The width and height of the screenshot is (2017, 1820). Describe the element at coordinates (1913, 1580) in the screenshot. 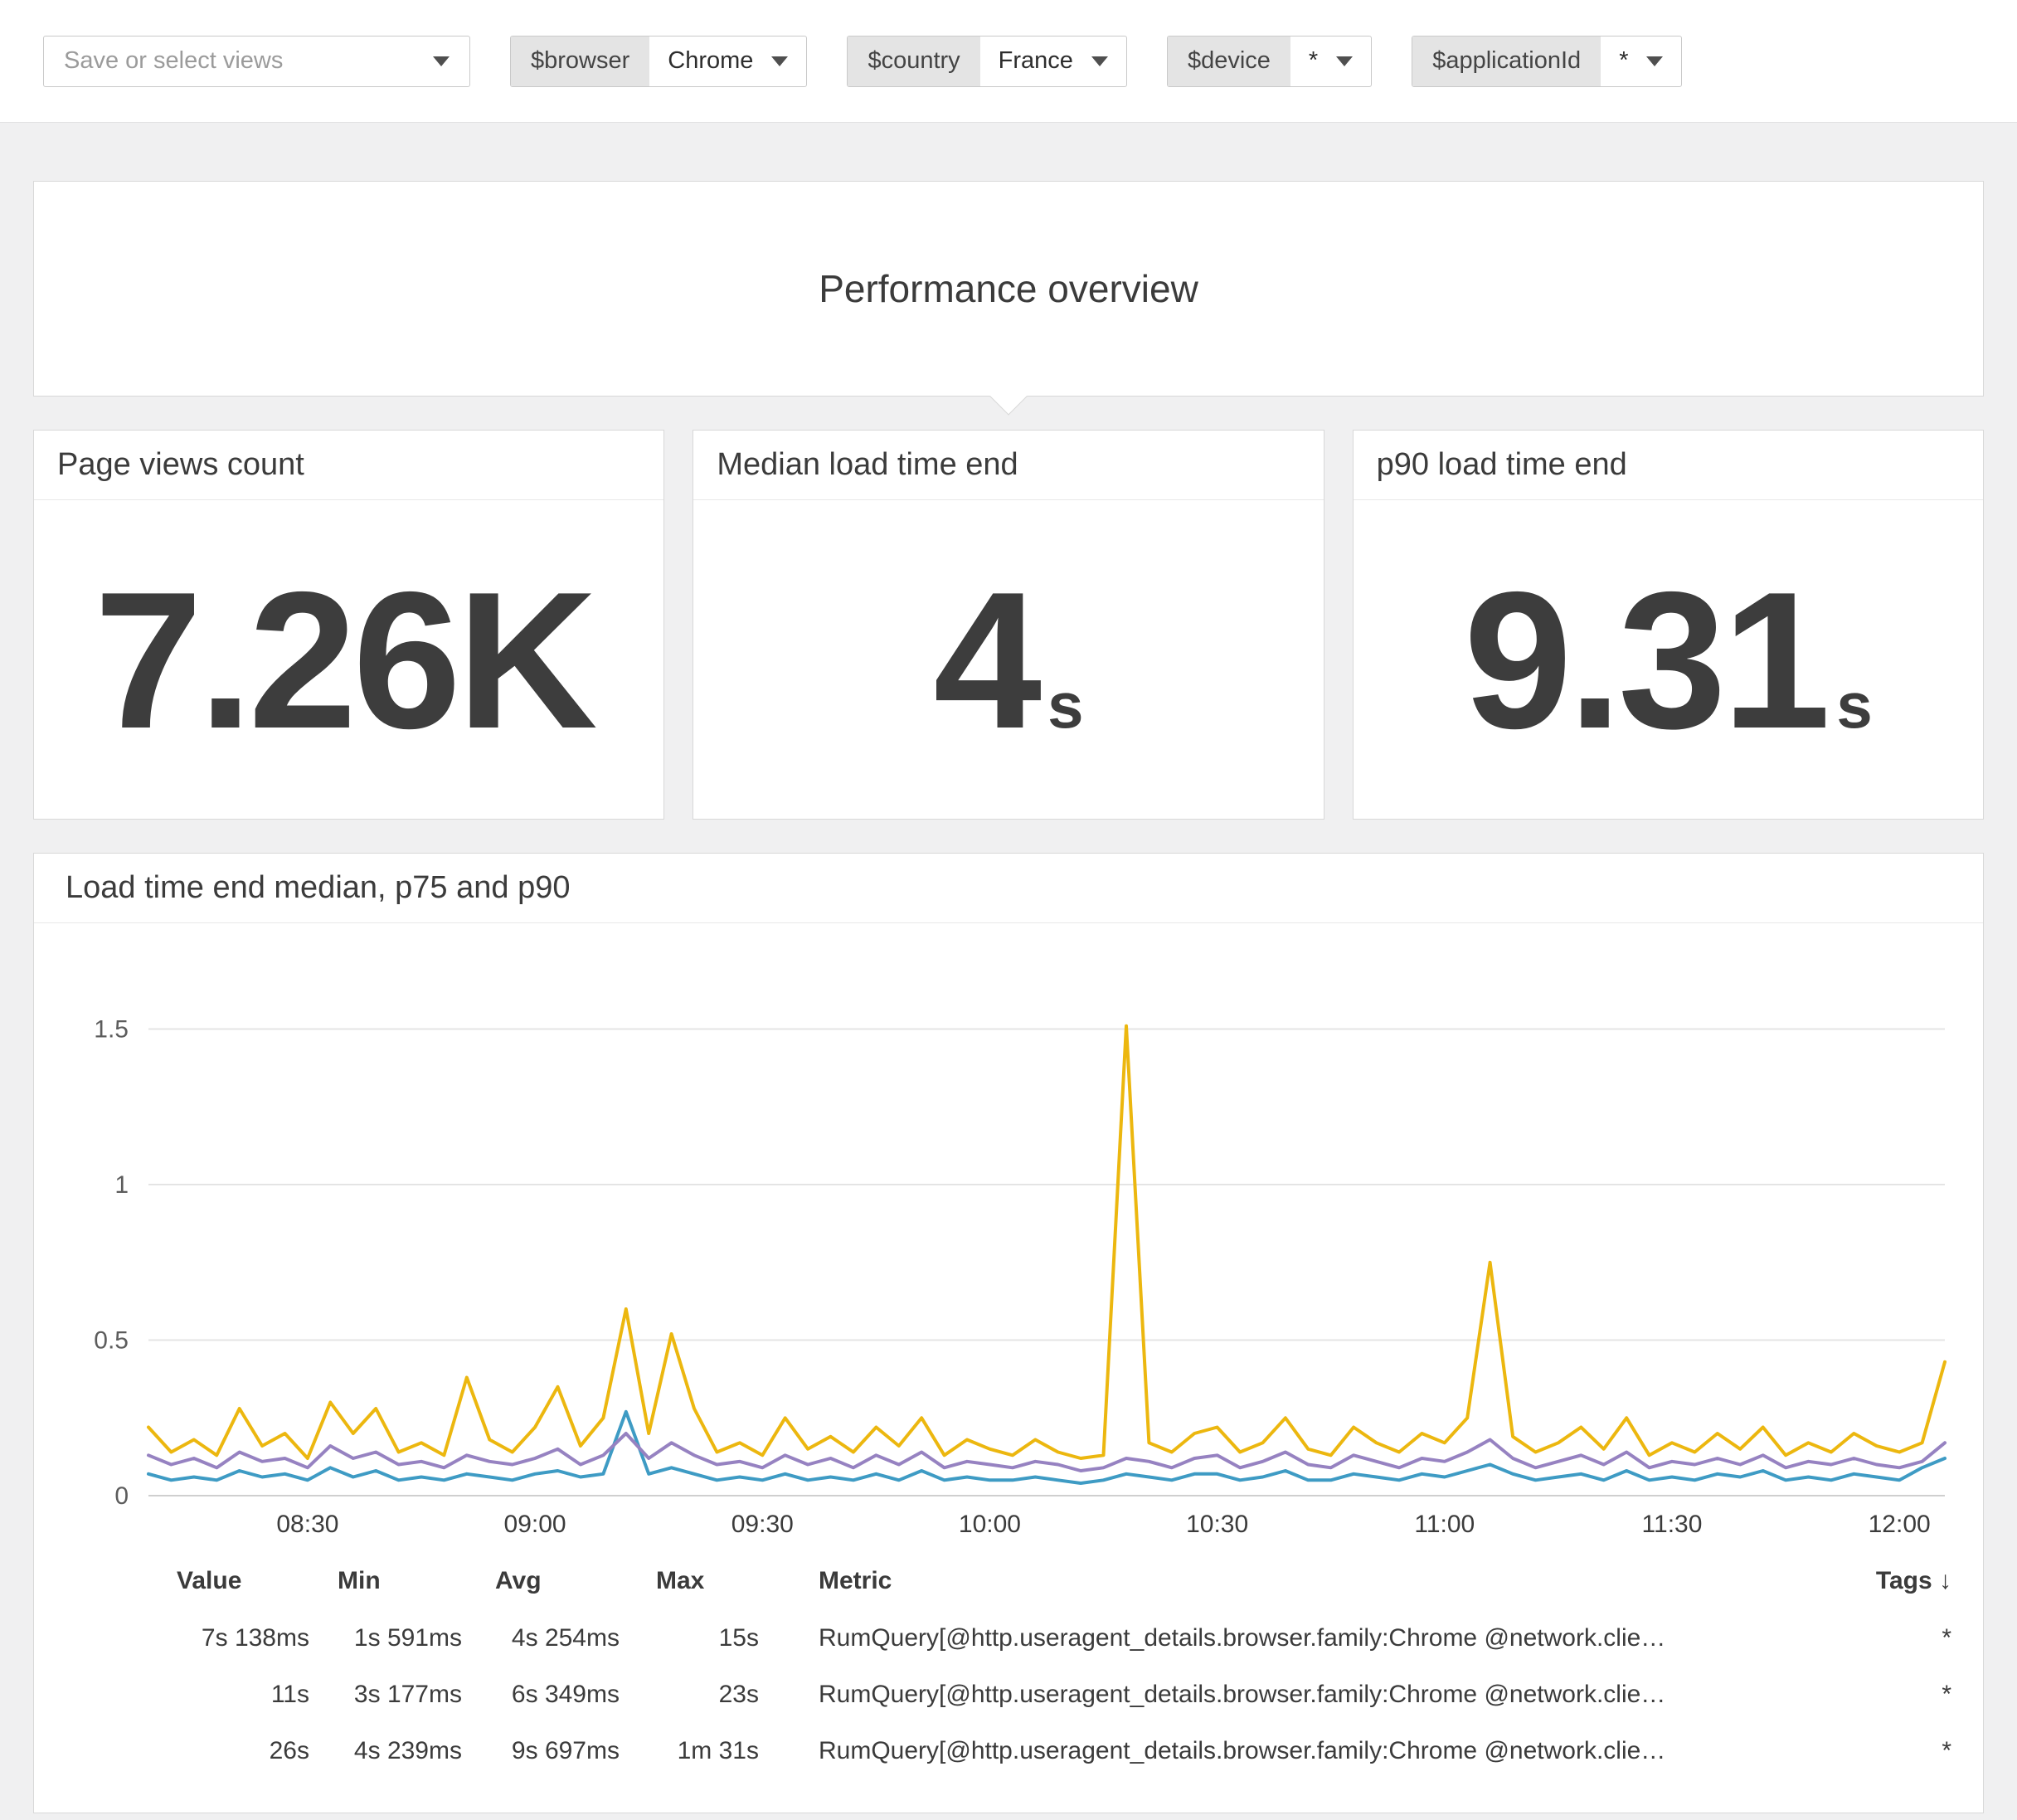

I see `legend-header-tags: Tags ↓` at that location.